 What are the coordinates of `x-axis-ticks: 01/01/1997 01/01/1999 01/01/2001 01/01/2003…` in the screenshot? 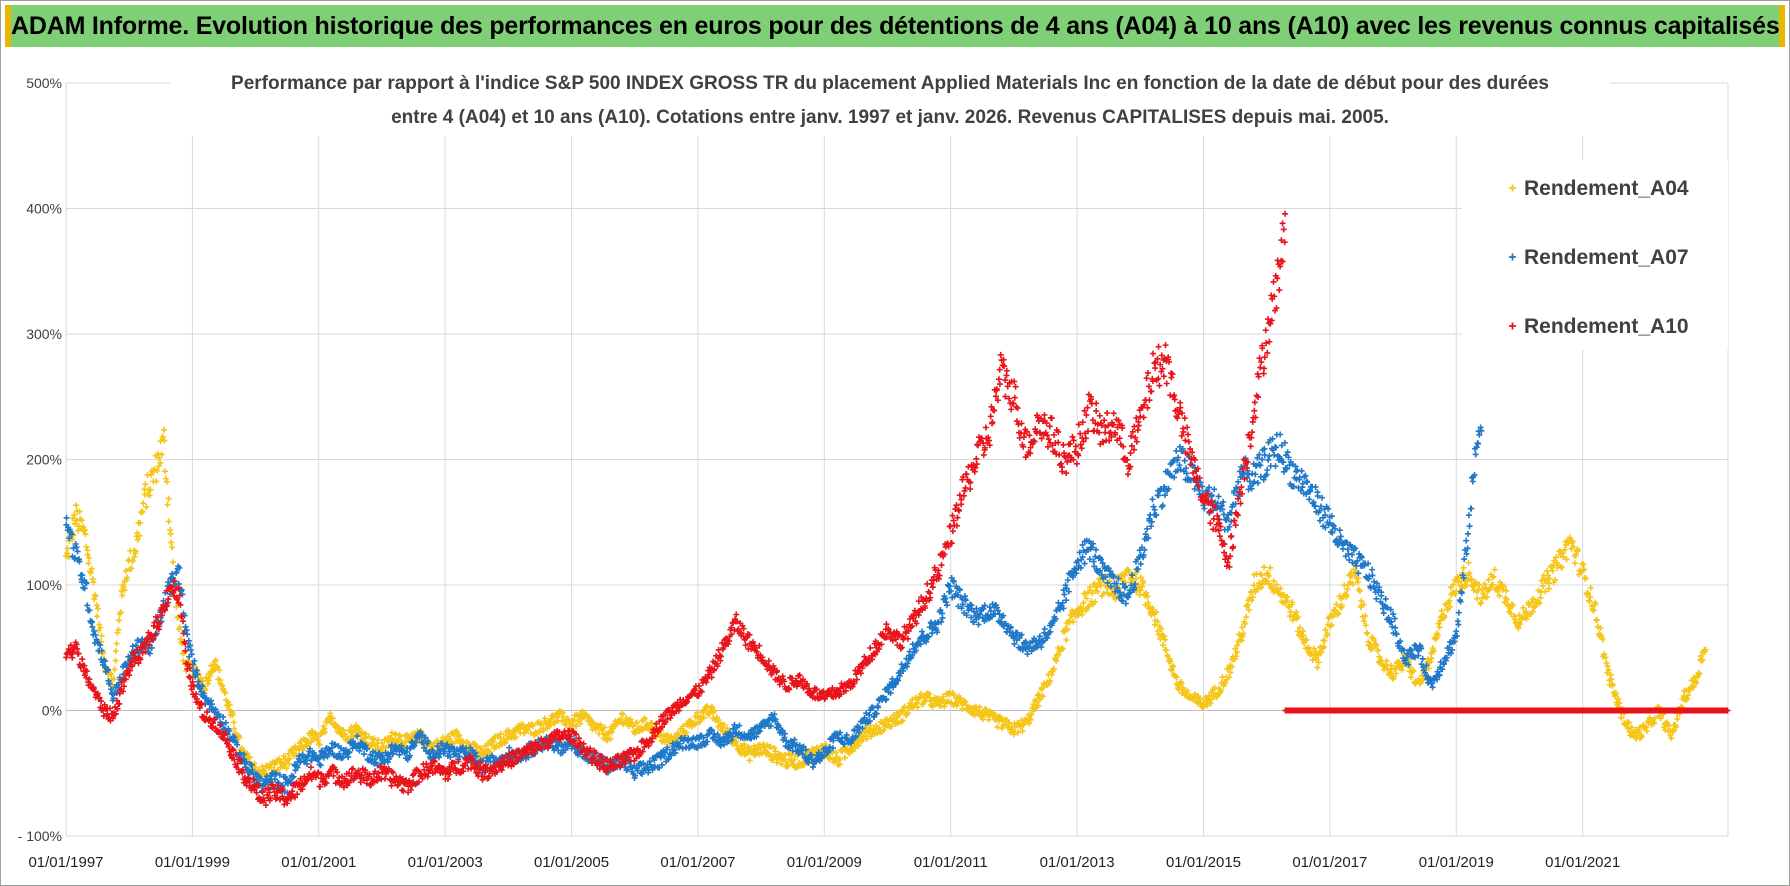 It's located at (824, 862).